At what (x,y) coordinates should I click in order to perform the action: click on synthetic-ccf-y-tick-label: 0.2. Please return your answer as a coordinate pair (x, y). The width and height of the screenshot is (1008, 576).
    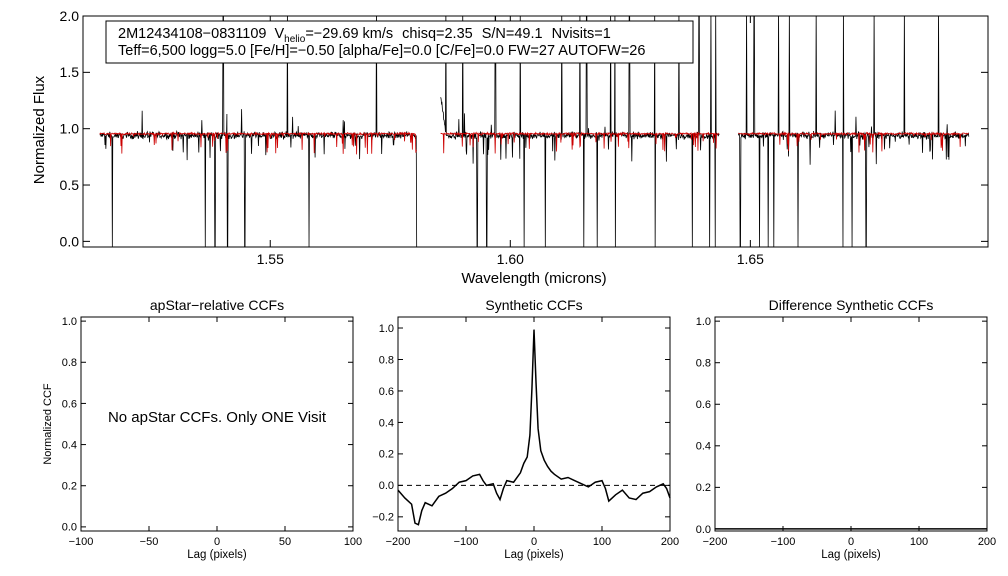
    Looking at the image, I should click on (386, 455).